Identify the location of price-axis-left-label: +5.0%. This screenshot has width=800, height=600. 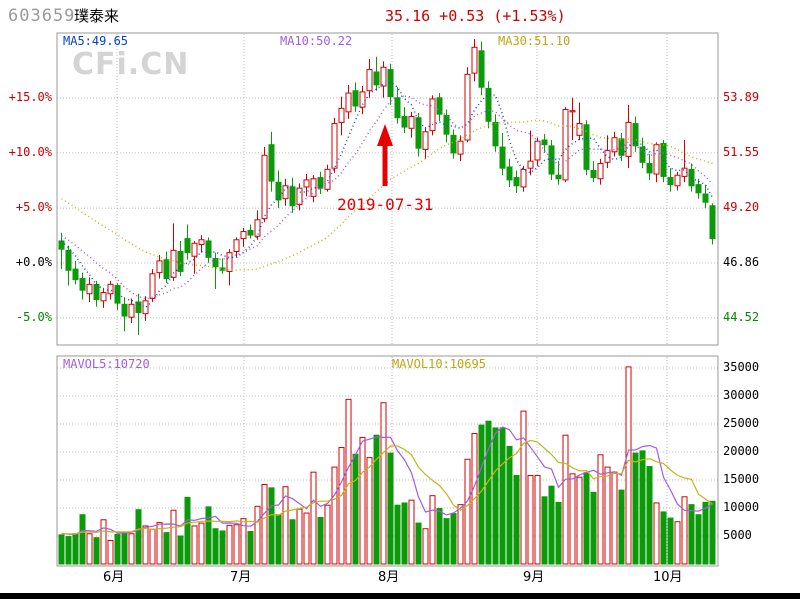
(33, 207).